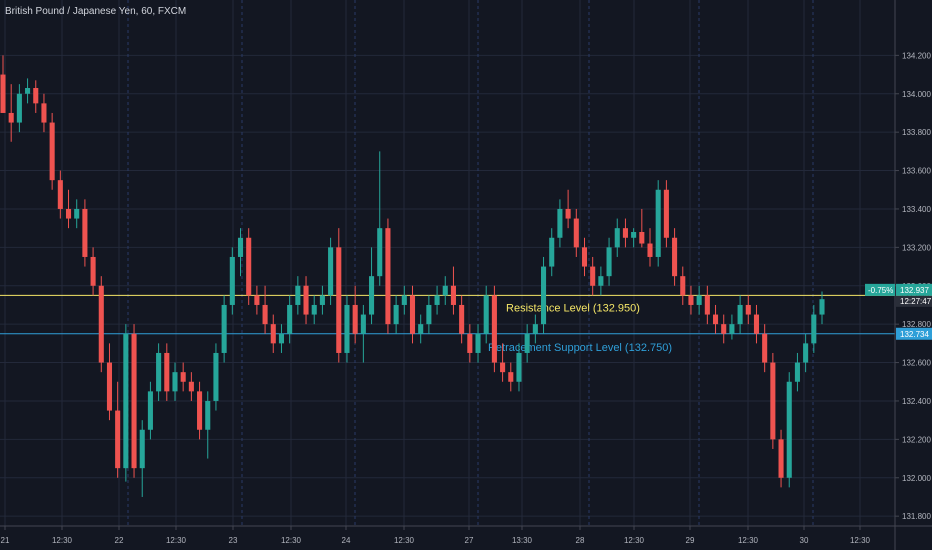  What do you see at coordinates (916, 478) in the screenshot?
I see `y-tick-label: 132.000` at bounding box center [916, 478].